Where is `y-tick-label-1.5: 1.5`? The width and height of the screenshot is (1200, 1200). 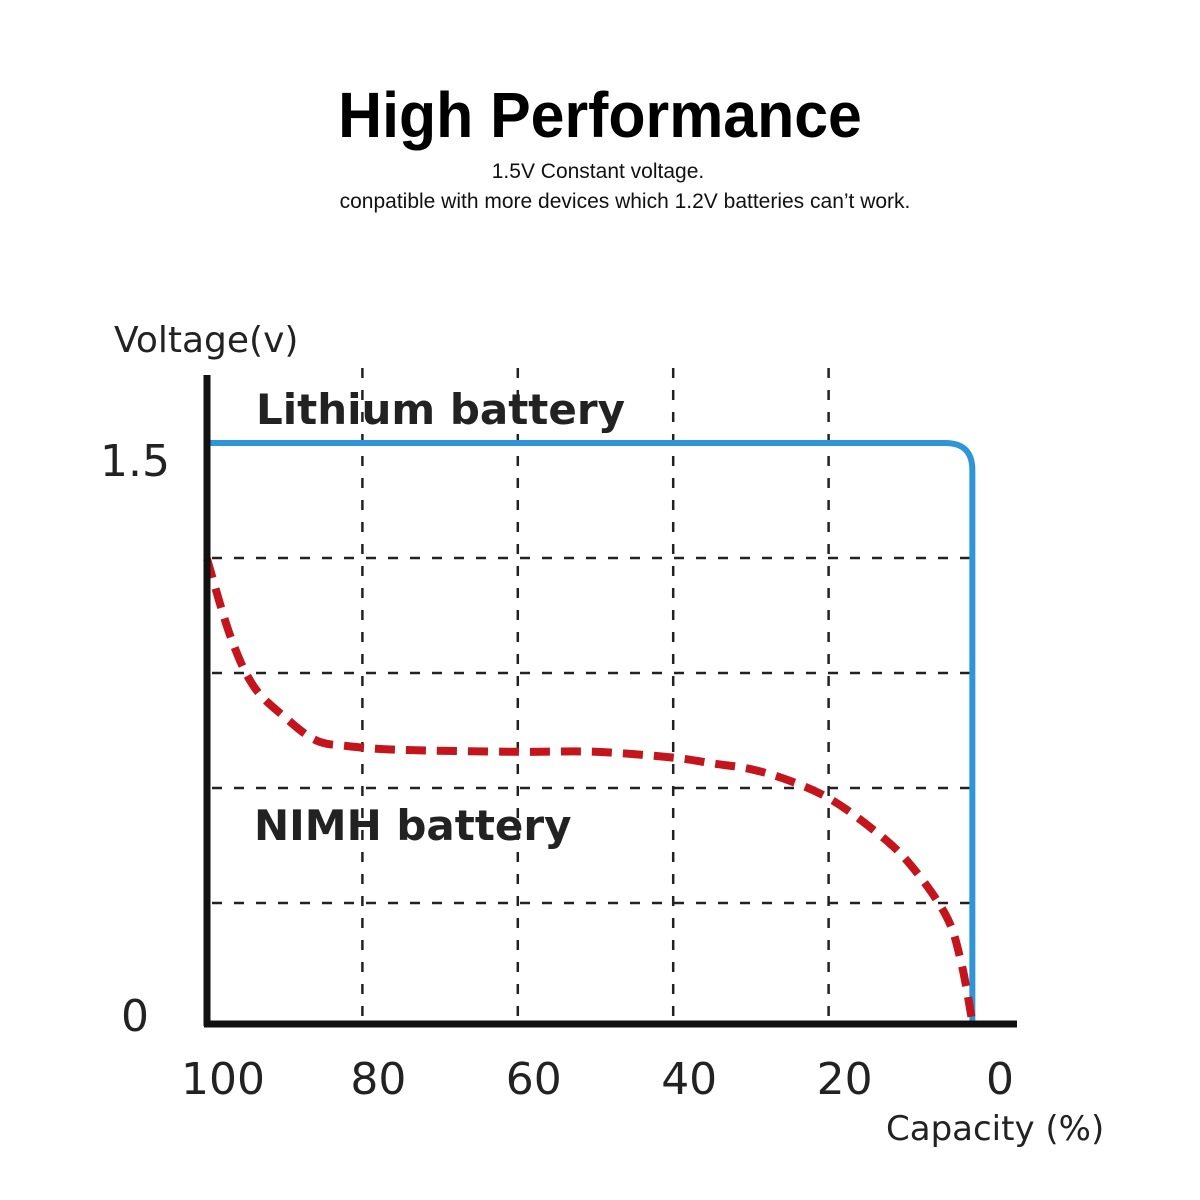 y-tick-label-1.5: 1.5 is located at coordinates (135, 461).